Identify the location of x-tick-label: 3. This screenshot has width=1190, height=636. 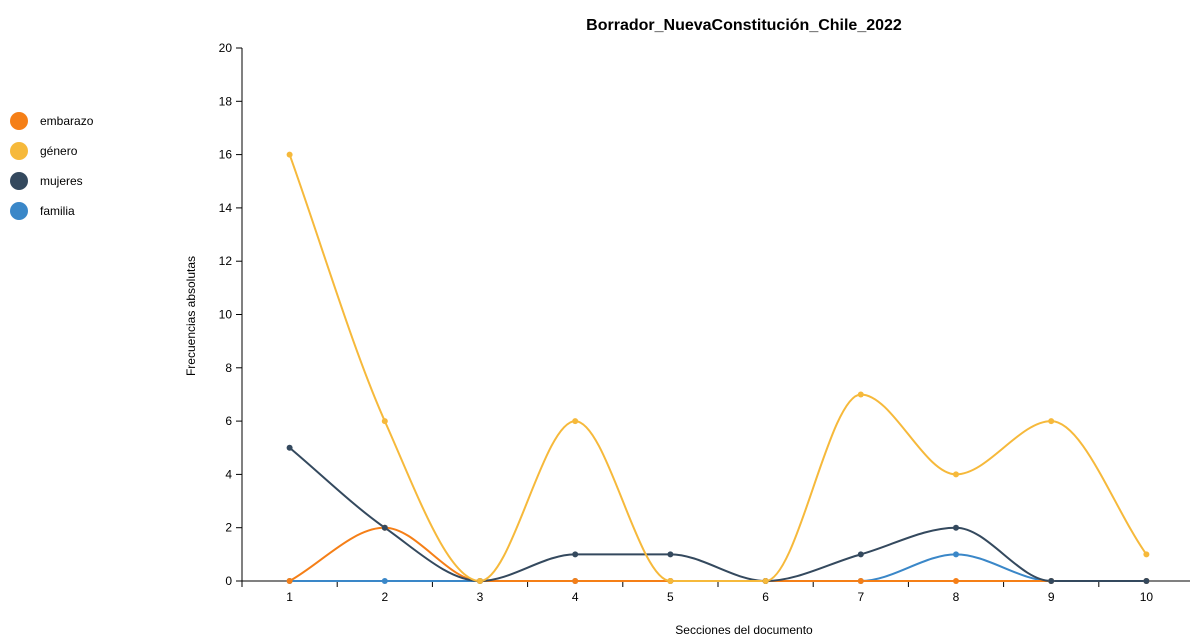
(480, 597).